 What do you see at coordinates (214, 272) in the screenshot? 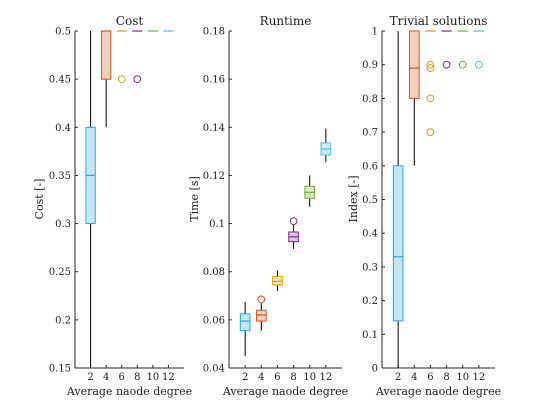
I see `runtime-y-tick-label: 0.08` at bounding box center [214, 272].